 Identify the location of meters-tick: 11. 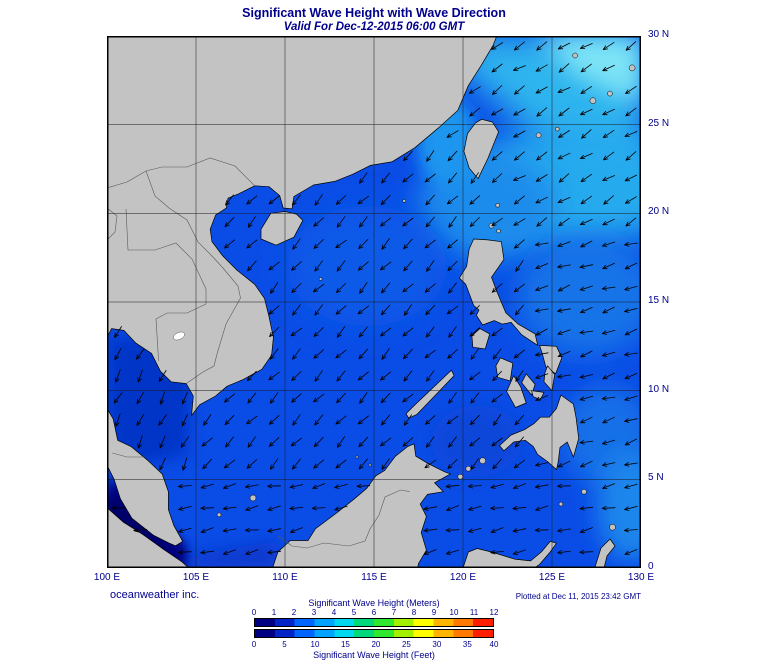
(474, 612).